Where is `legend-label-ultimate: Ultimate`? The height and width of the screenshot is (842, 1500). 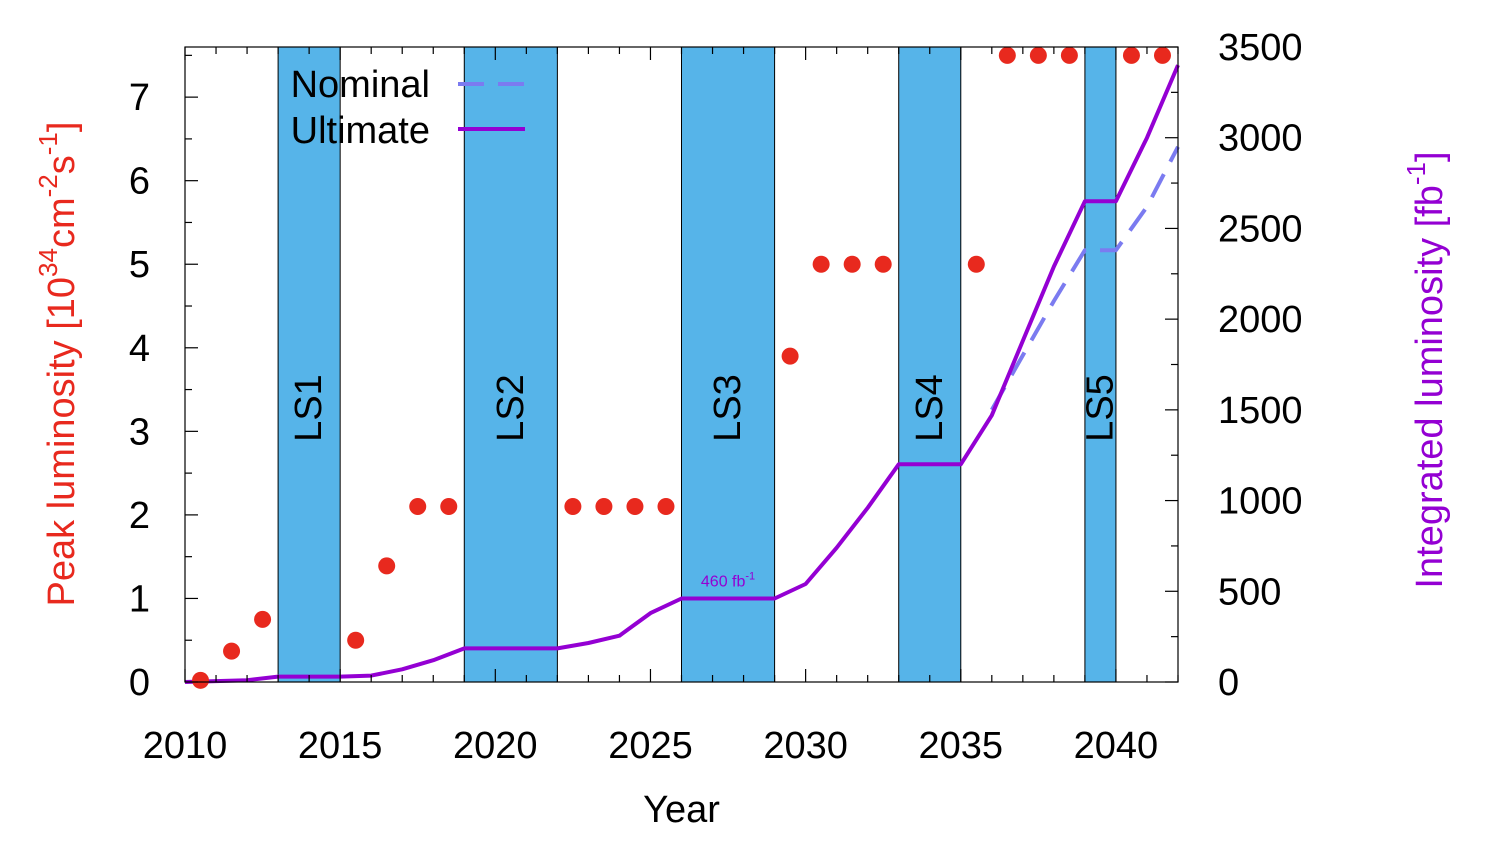 legend-label-ultimate: Ultimate is located at coordinates (360, 131).